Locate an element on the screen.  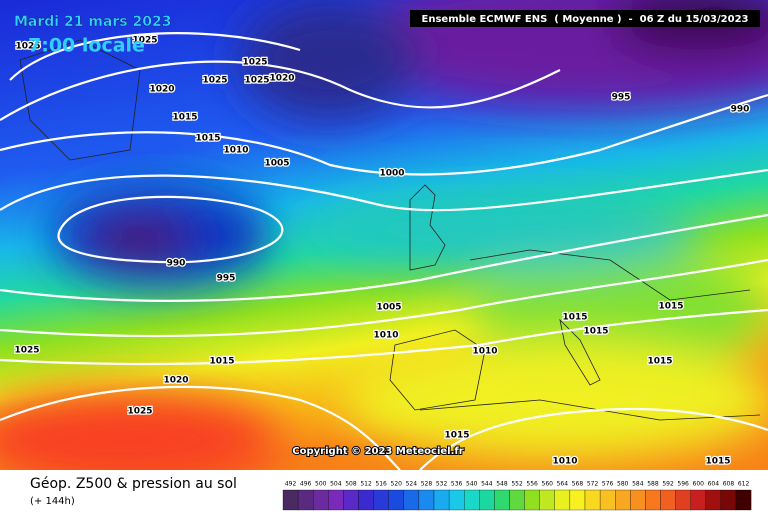
scale-label: 608 is located at coordinates (729, 484).